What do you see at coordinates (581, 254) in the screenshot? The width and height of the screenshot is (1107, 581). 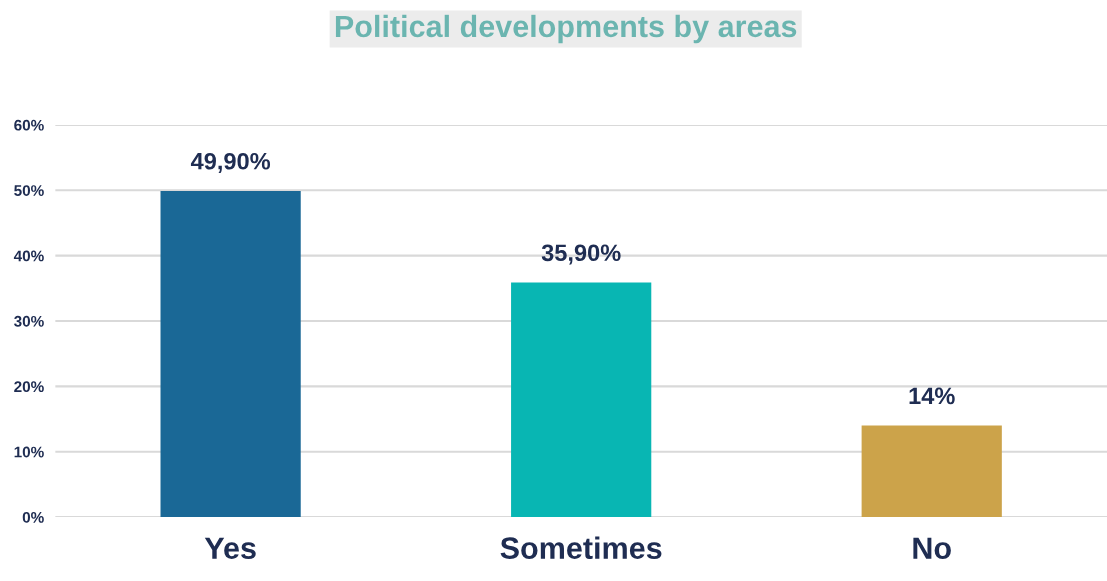 I see `data-label: 35,90%` at bounding box center [581, 254].